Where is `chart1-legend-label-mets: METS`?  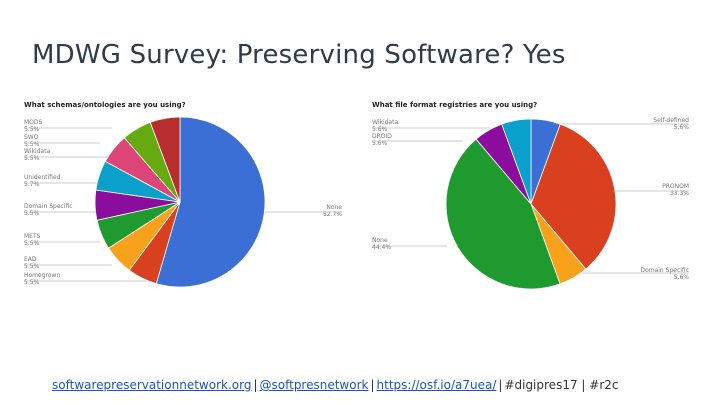 chart1-legend-label-mets: METS is located at coordinates (32, 236).